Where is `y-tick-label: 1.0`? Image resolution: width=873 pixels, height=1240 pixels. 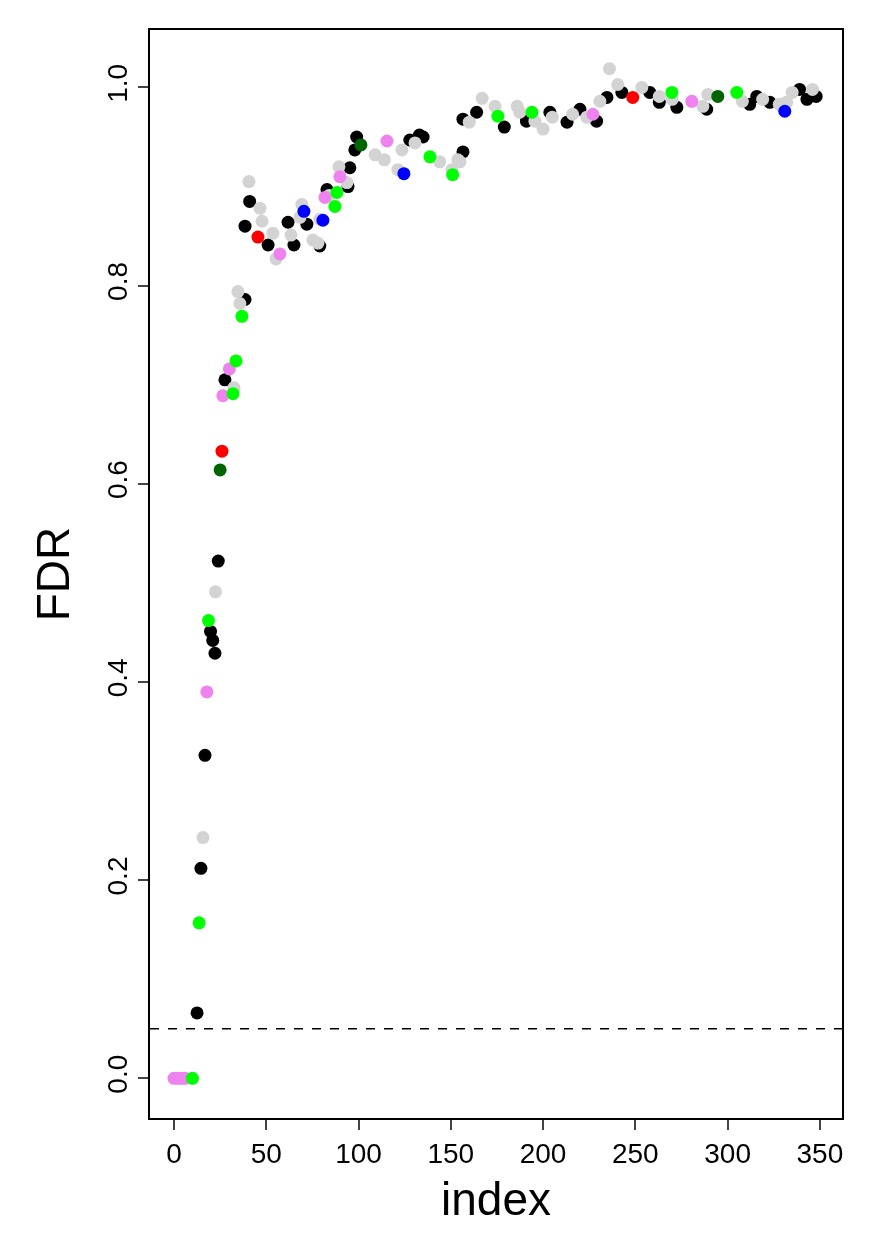 y-tick-label: 1.0 is located at coordinates (118, 83).